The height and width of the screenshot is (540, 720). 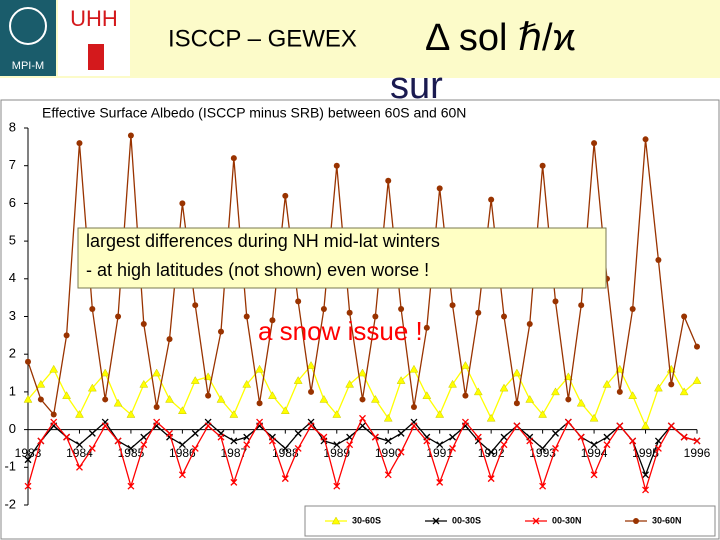 What do you see at coordinates (12, 315) in the screenshot?
I see `y-tick-label: 3` at bounding box center [12, 315].